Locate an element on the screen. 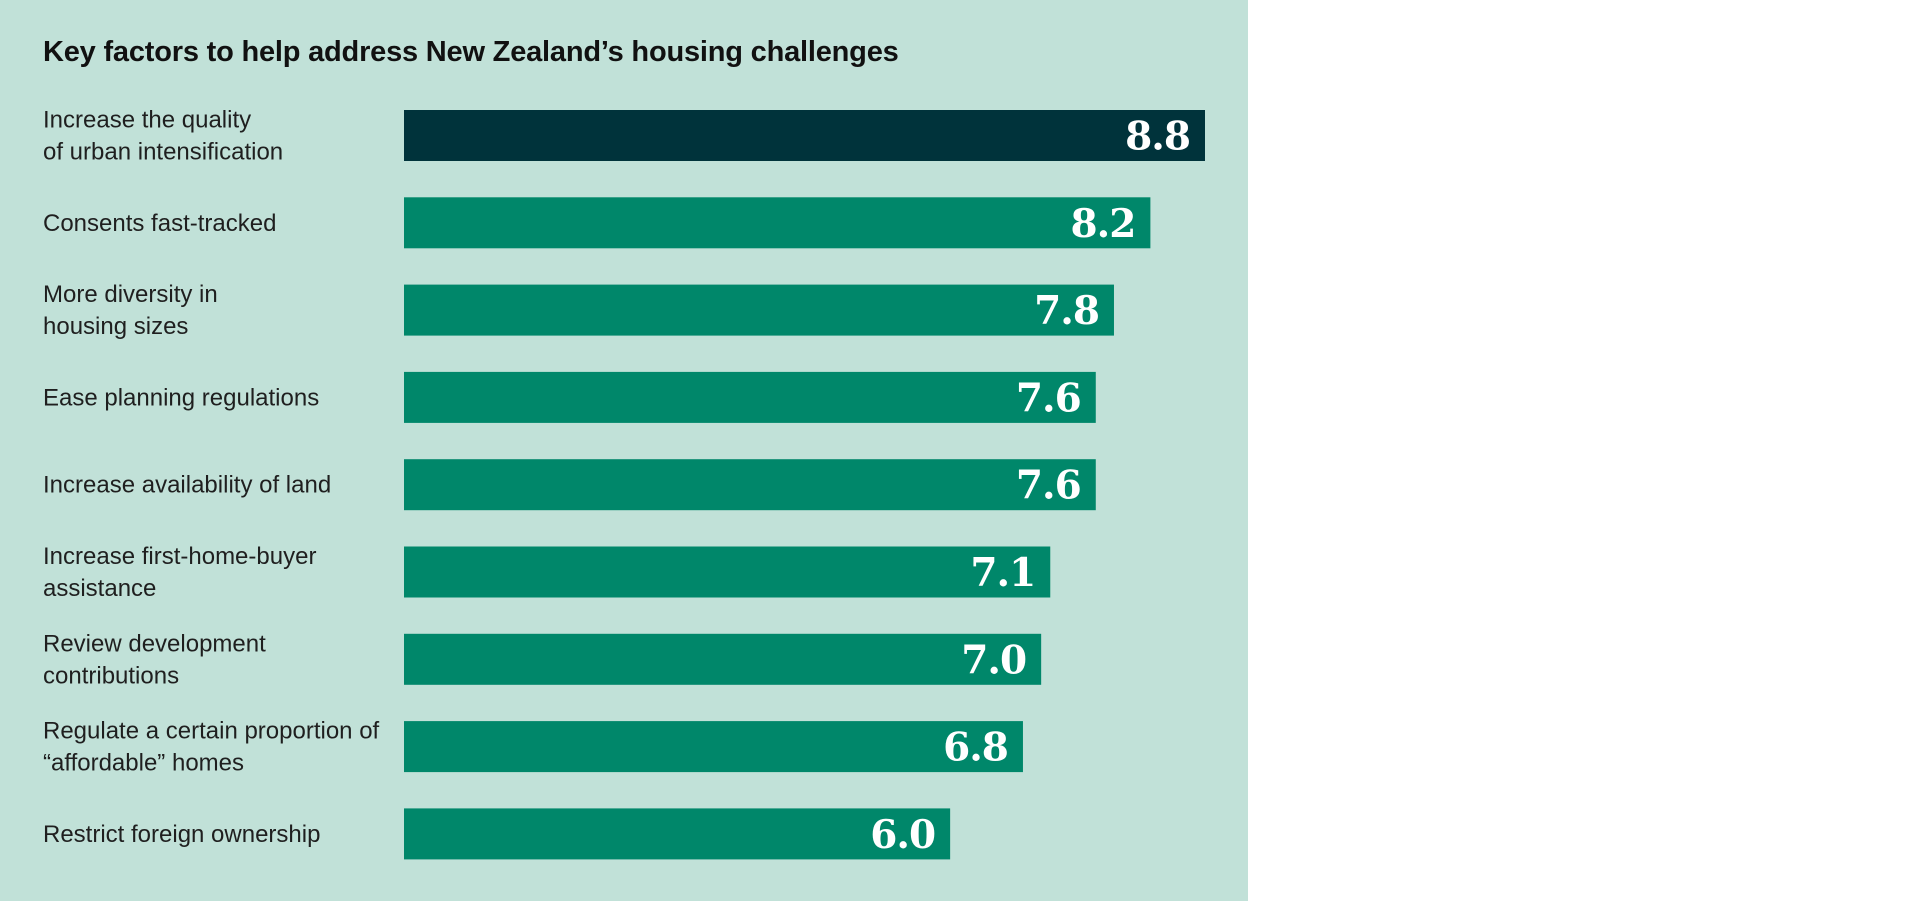  category-label: “affordable” homes is located at coordinates (143, 763).